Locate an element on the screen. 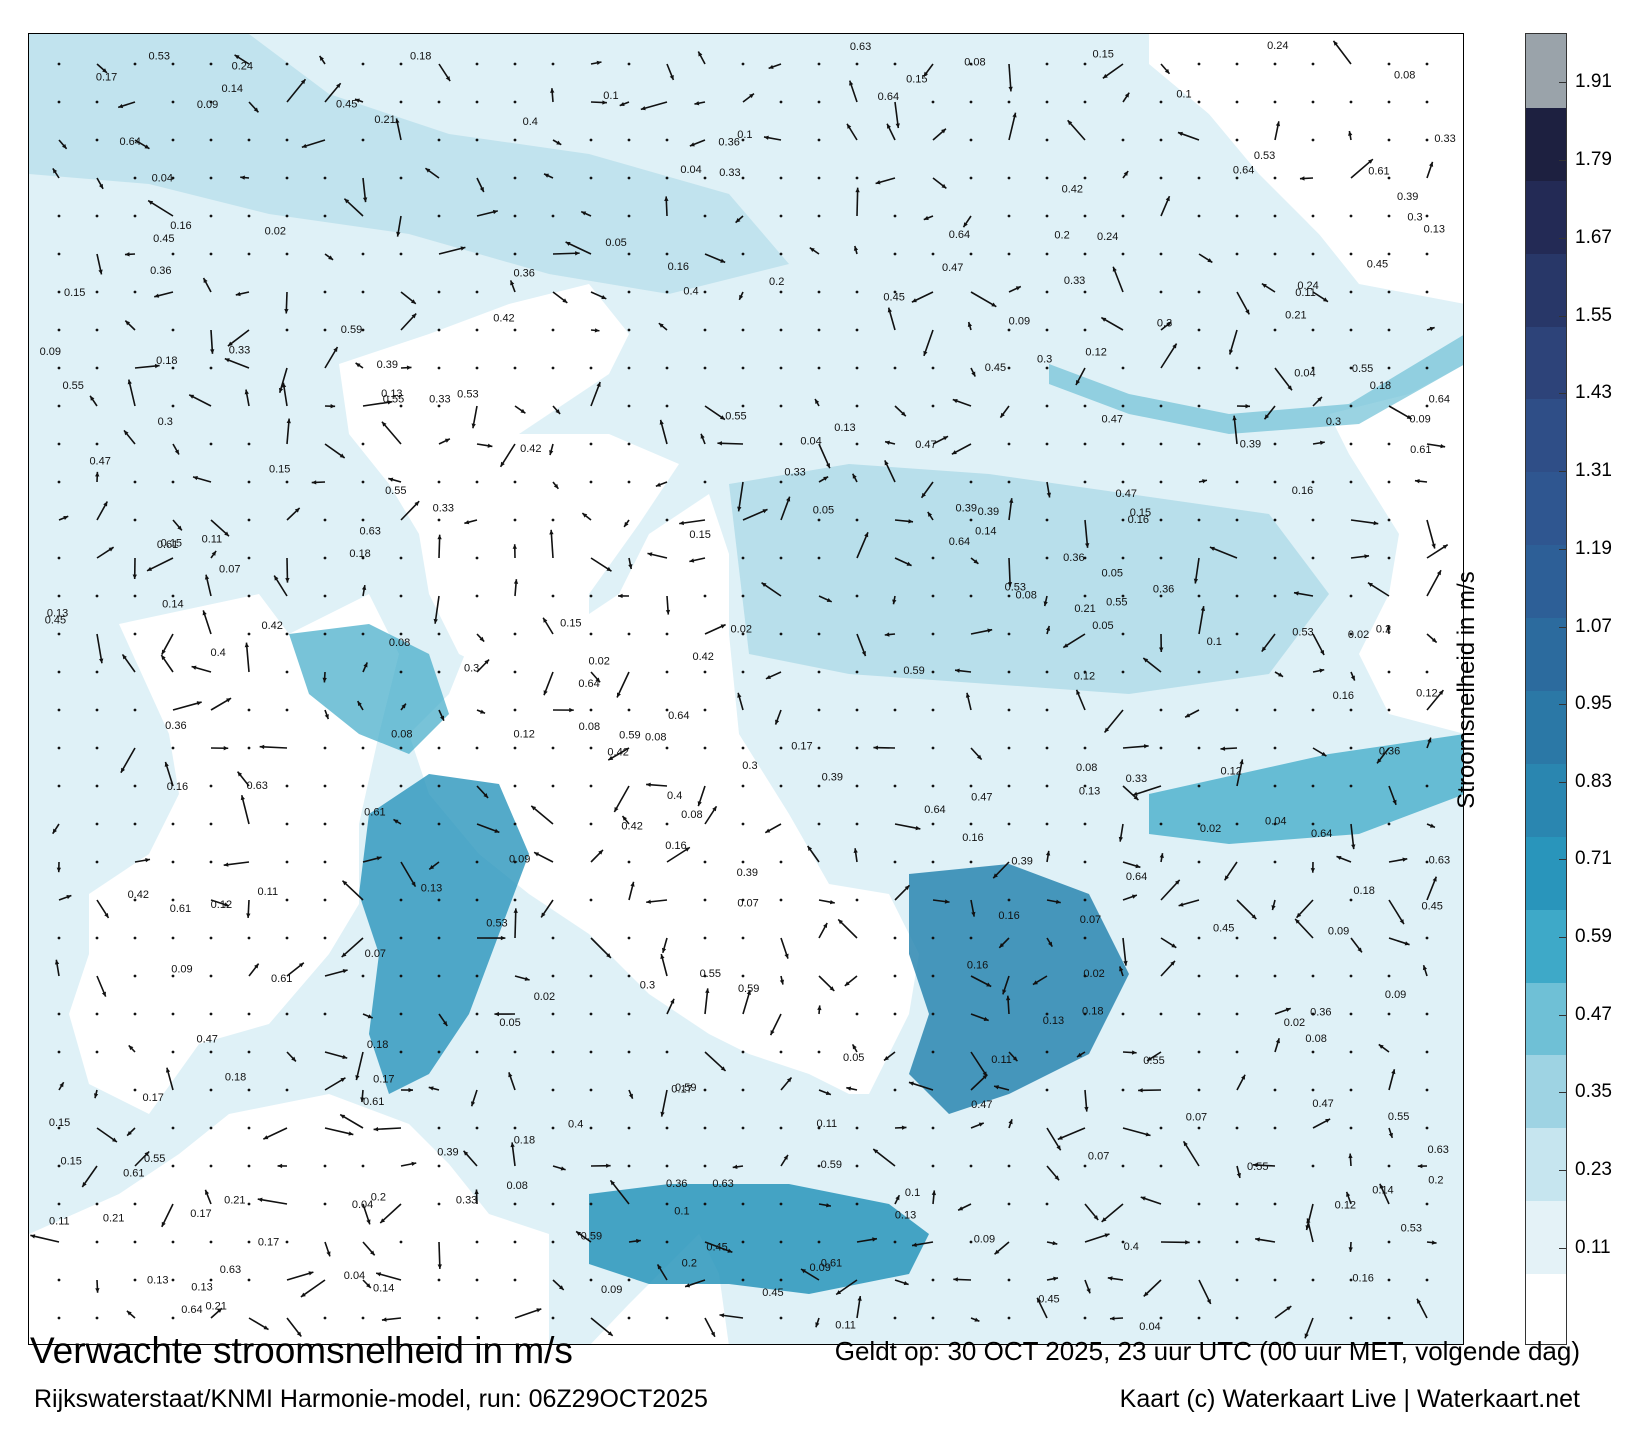 This screenshot has height=1450, width=1650. speed-value-label: 0.61 is located at coordinates (1420, 450).